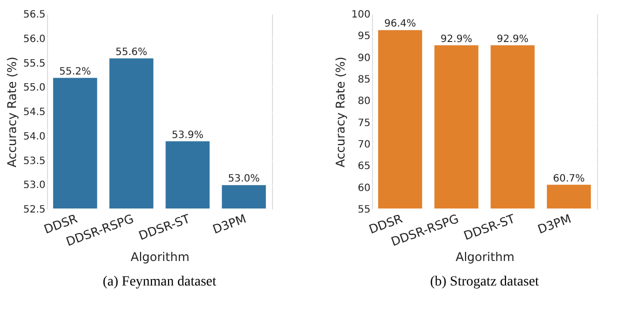 The image size is (624, 314). Describe the element at coordinates (364, 145) in the screenshot. I see `y-tick-label: 70` at that location.